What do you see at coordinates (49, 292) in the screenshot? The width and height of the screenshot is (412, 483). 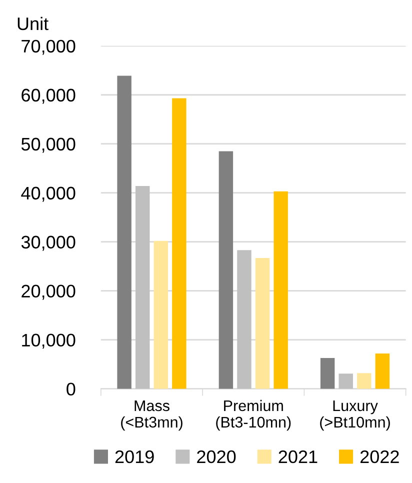 I see `y-tick-label: 20,000` at bounding box center [49, 292].